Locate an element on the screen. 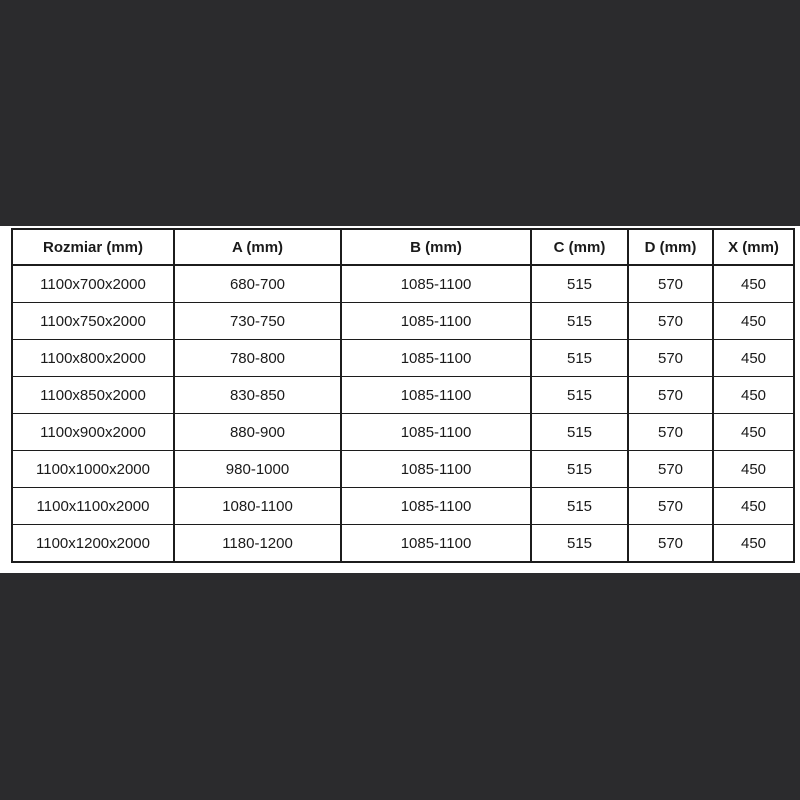 Image resolution: width=800 pixels, height=800 pixels. column-header-rozmiar: Rozmiar (mm) is located at coordinates (93, 247).